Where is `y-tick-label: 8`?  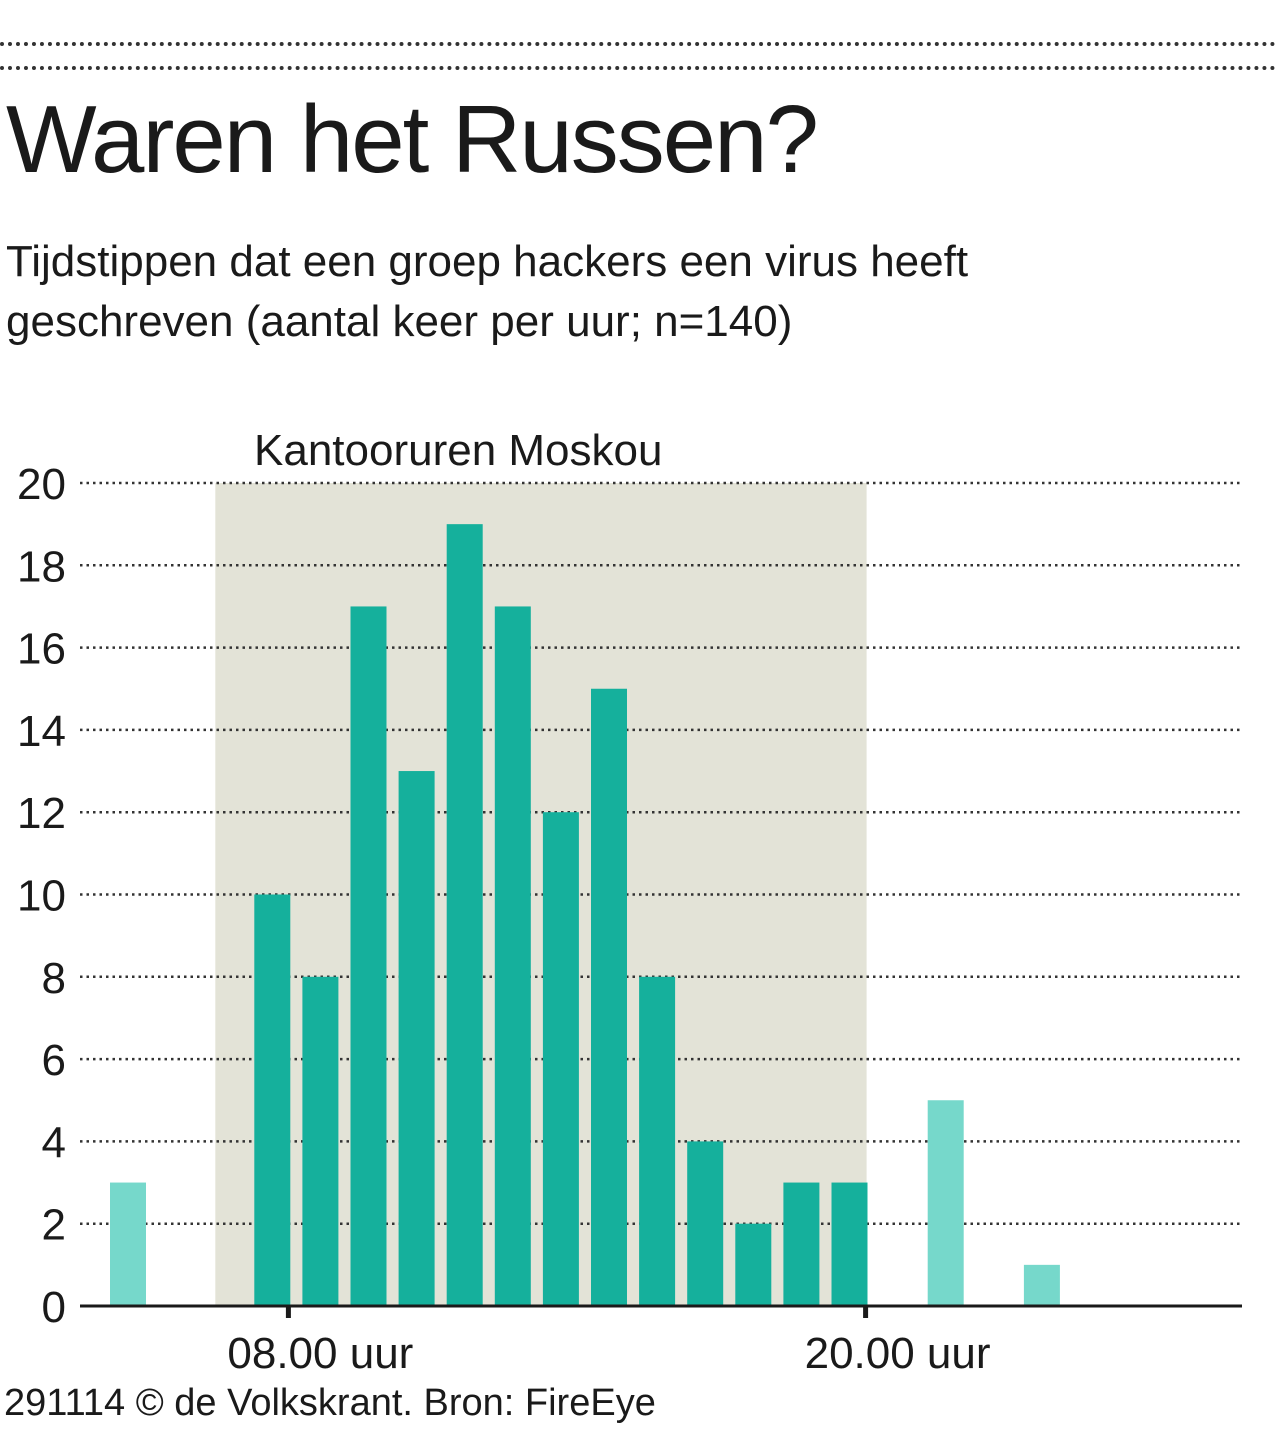
y-tick-label: 8 is located at coordinates (54, 978).